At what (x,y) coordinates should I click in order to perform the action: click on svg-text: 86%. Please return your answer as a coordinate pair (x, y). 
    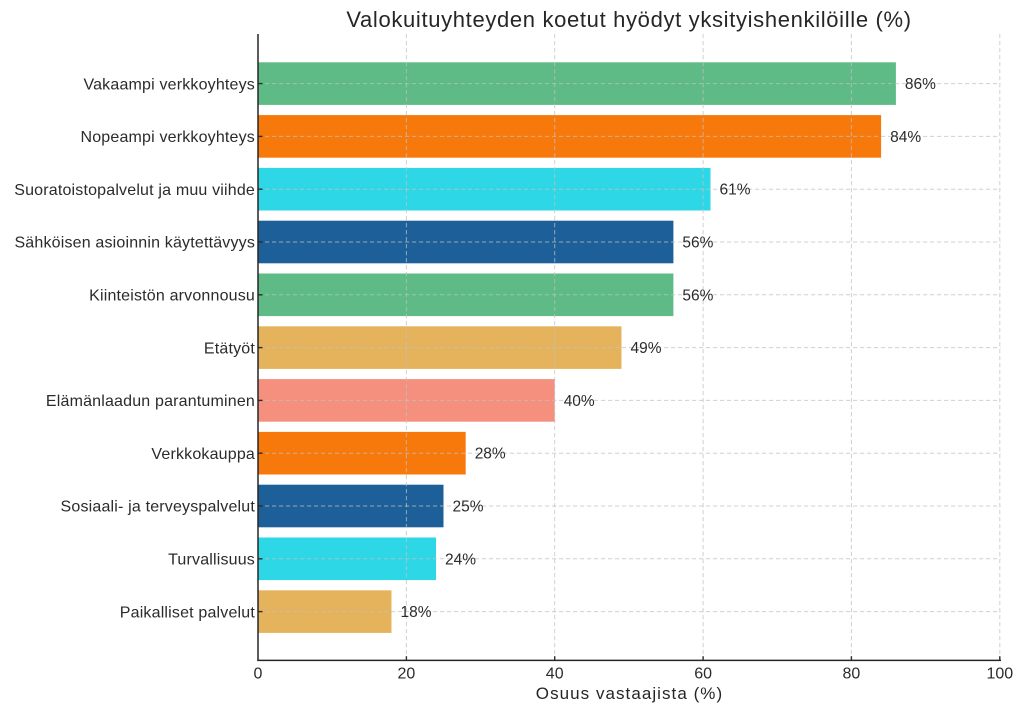
    Looking at the image, I should click on (920, 84).